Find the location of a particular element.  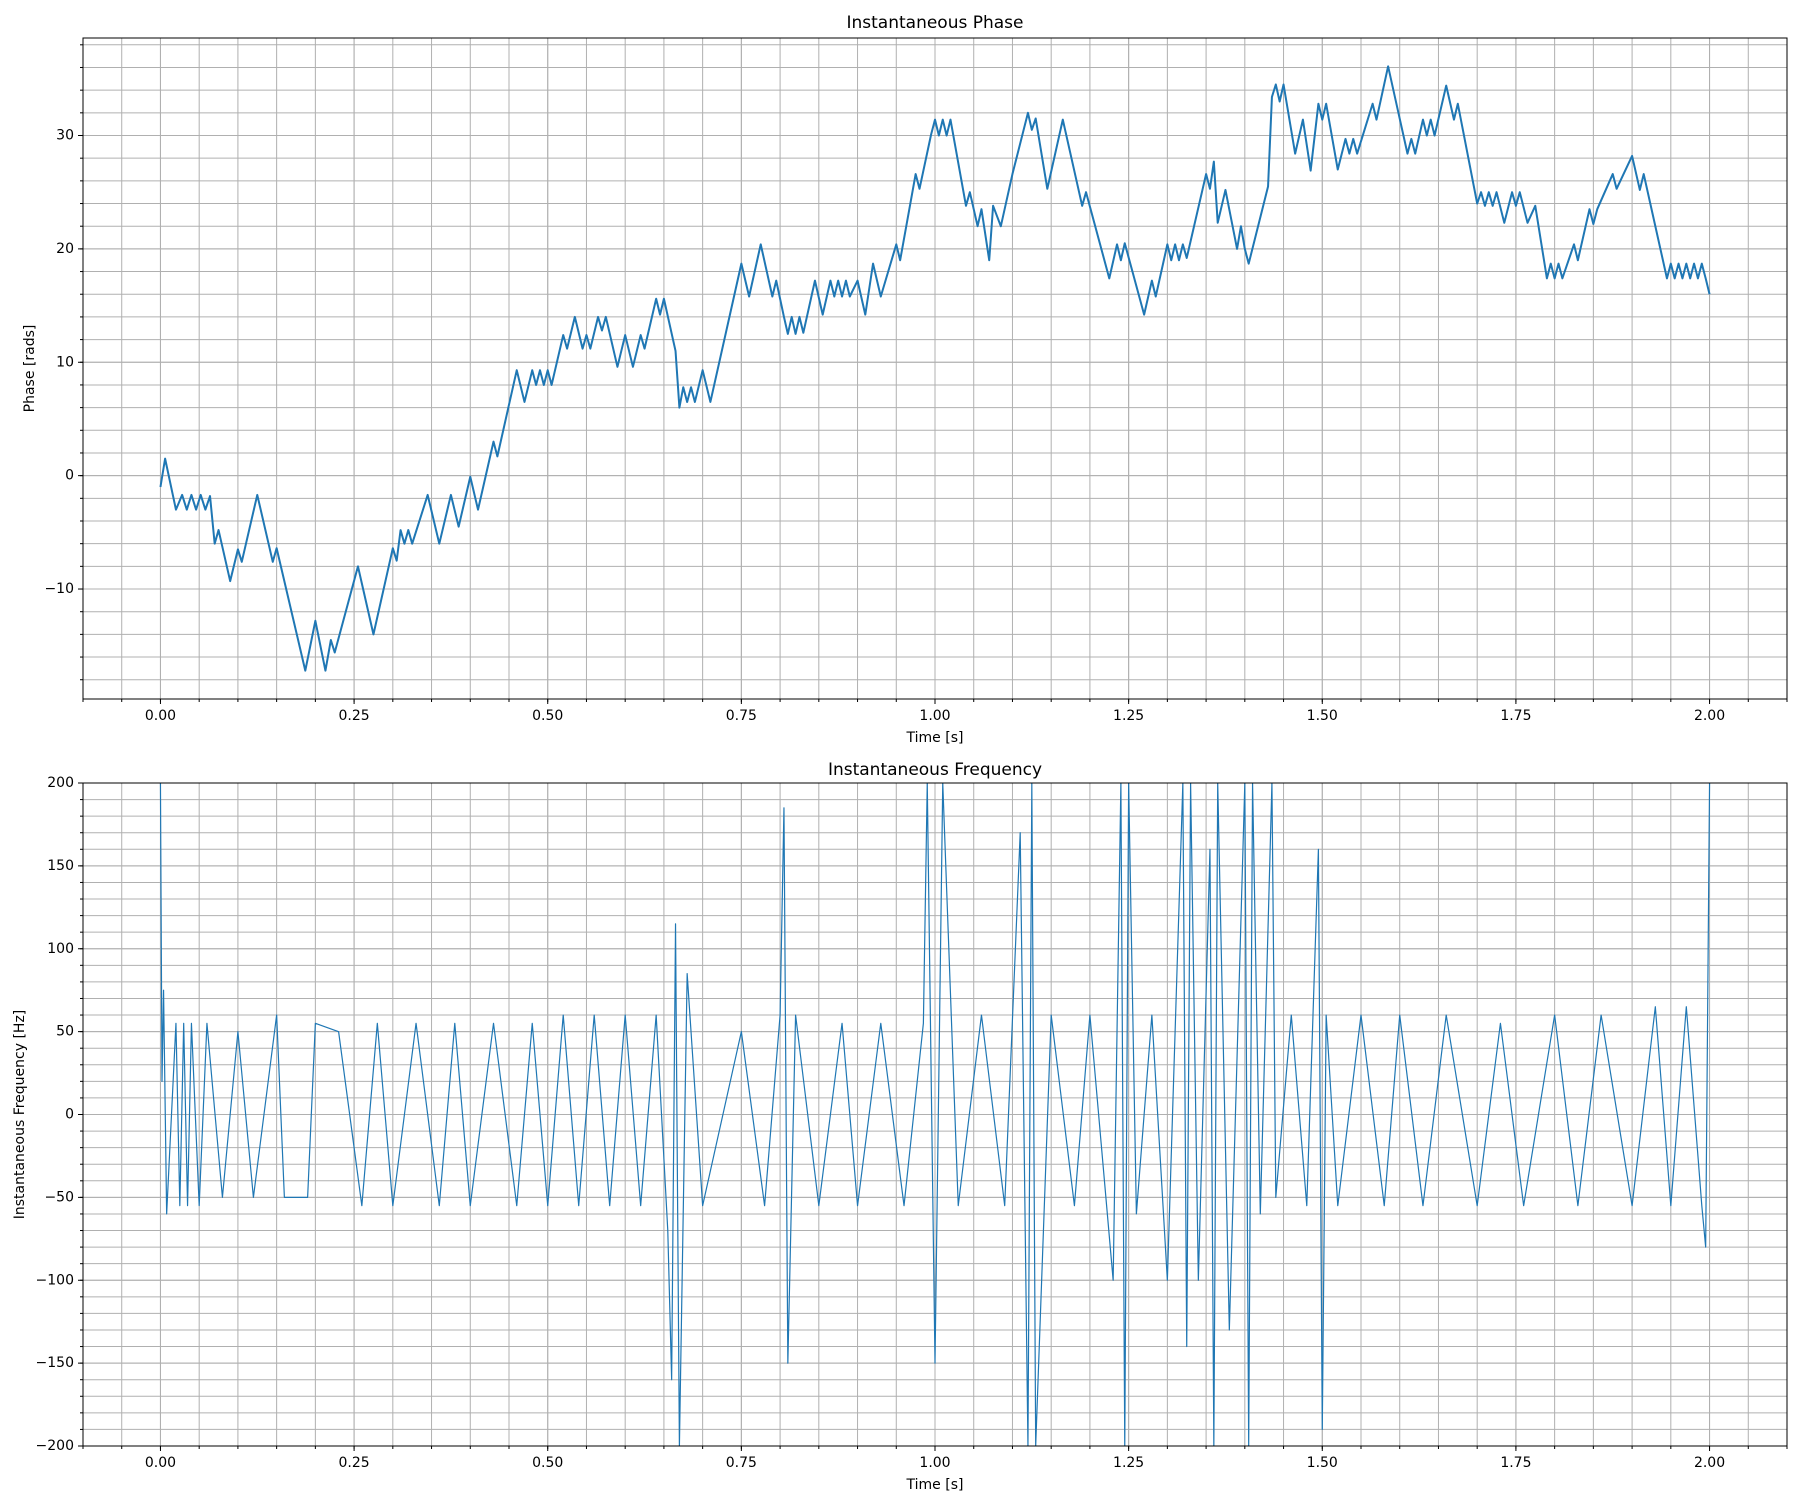

chart-title: Instantaneous Frequency is located at coordinates (935, 770).